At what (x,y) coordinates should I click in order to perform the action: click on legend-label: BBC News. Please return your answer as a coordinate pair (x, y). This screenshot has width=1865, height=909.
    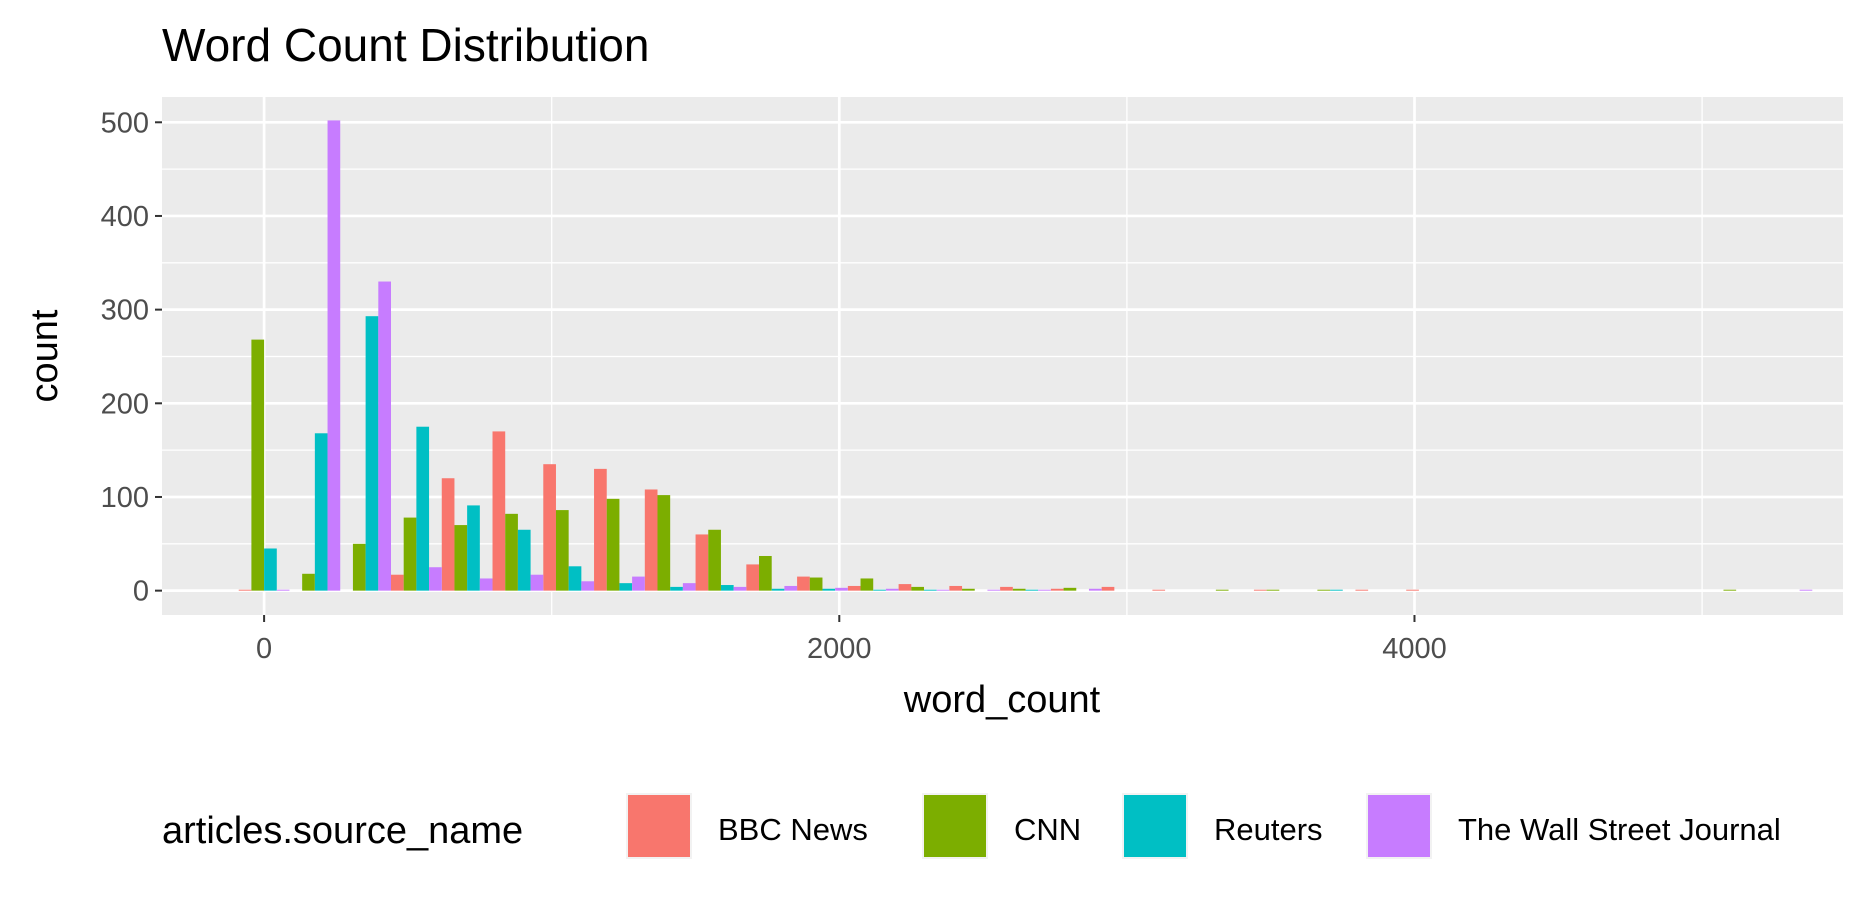
    Looking at the image, I should click on (793, 829).